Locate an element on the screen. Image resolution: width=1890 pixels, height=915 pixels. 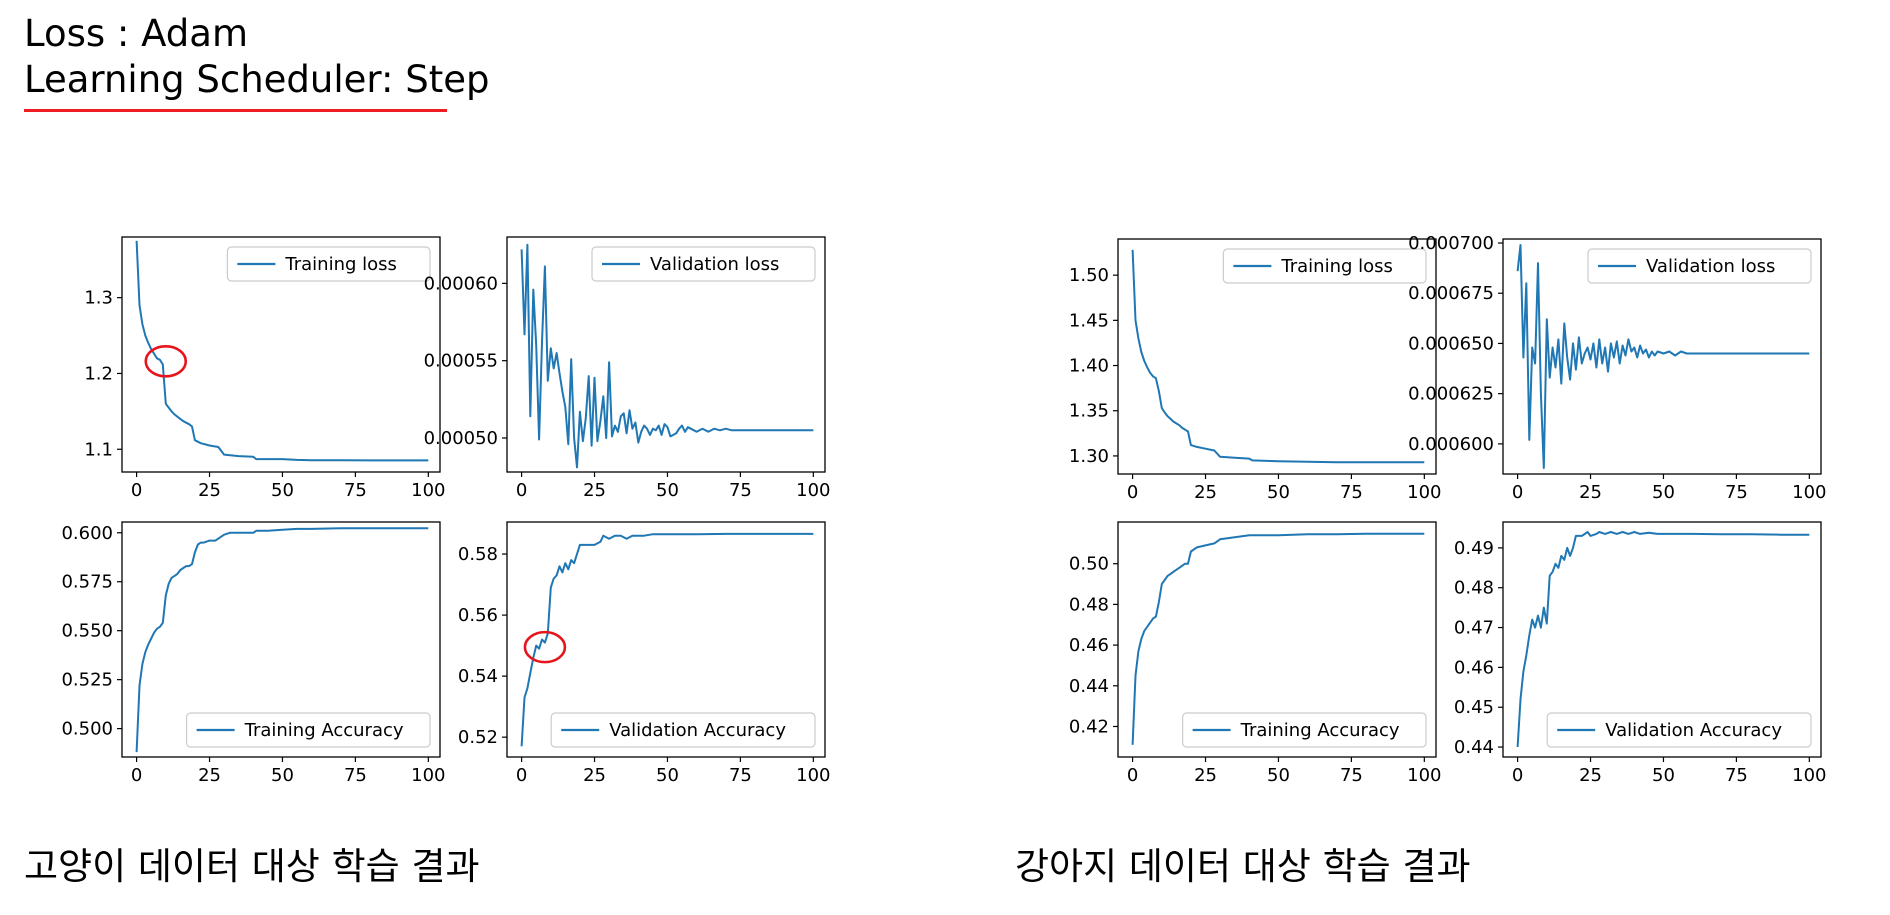
y-tick-label: 0.50 is located at coordinates (1089, 564).